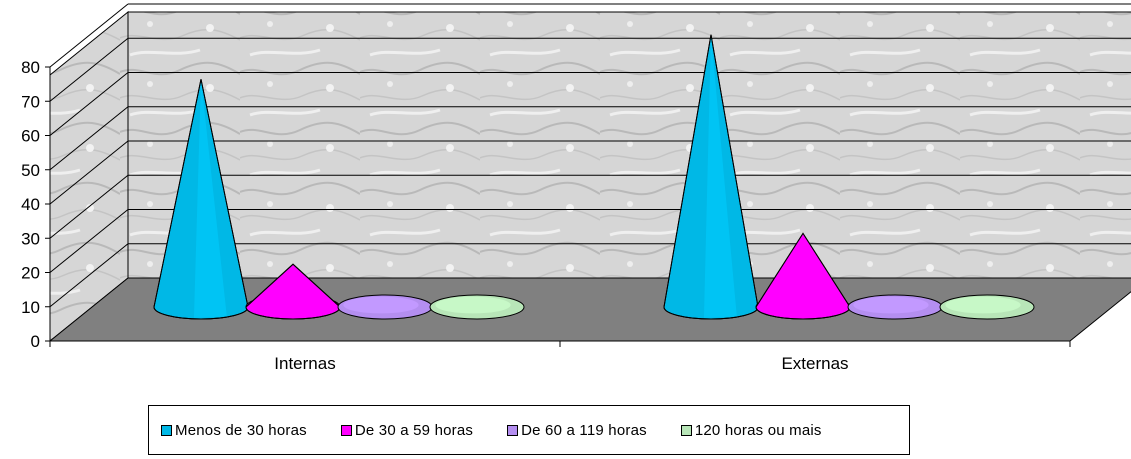 The height and width of the screenshot is (459, 1131). Describe the element at coordinates (30, 273) in the screenshot. I see `y-tick-label: 20` at that location.